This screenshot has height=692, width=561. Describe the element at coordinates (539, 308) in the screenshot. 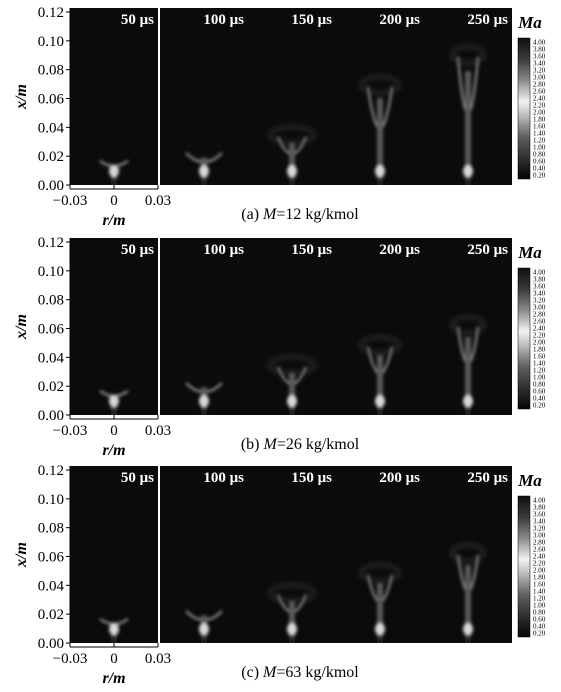

I see `colorbar-tick-label: 3.00` at that location.